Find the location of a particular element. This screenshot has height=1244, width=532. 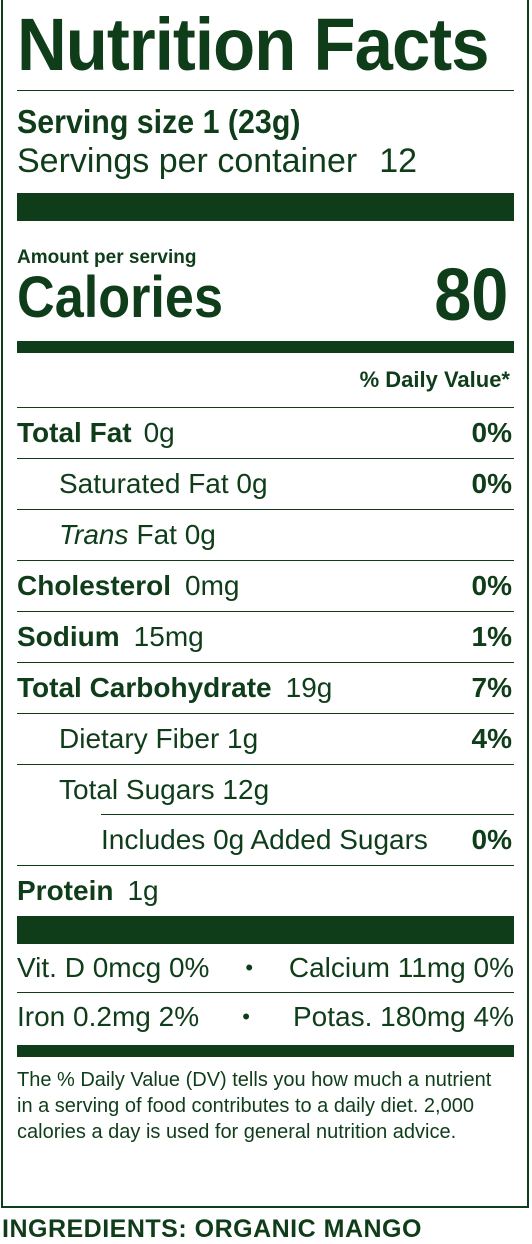

nutrient-row-saturated-fat: Saturated Fat 0g 0% is located at coordinates (265, 483).